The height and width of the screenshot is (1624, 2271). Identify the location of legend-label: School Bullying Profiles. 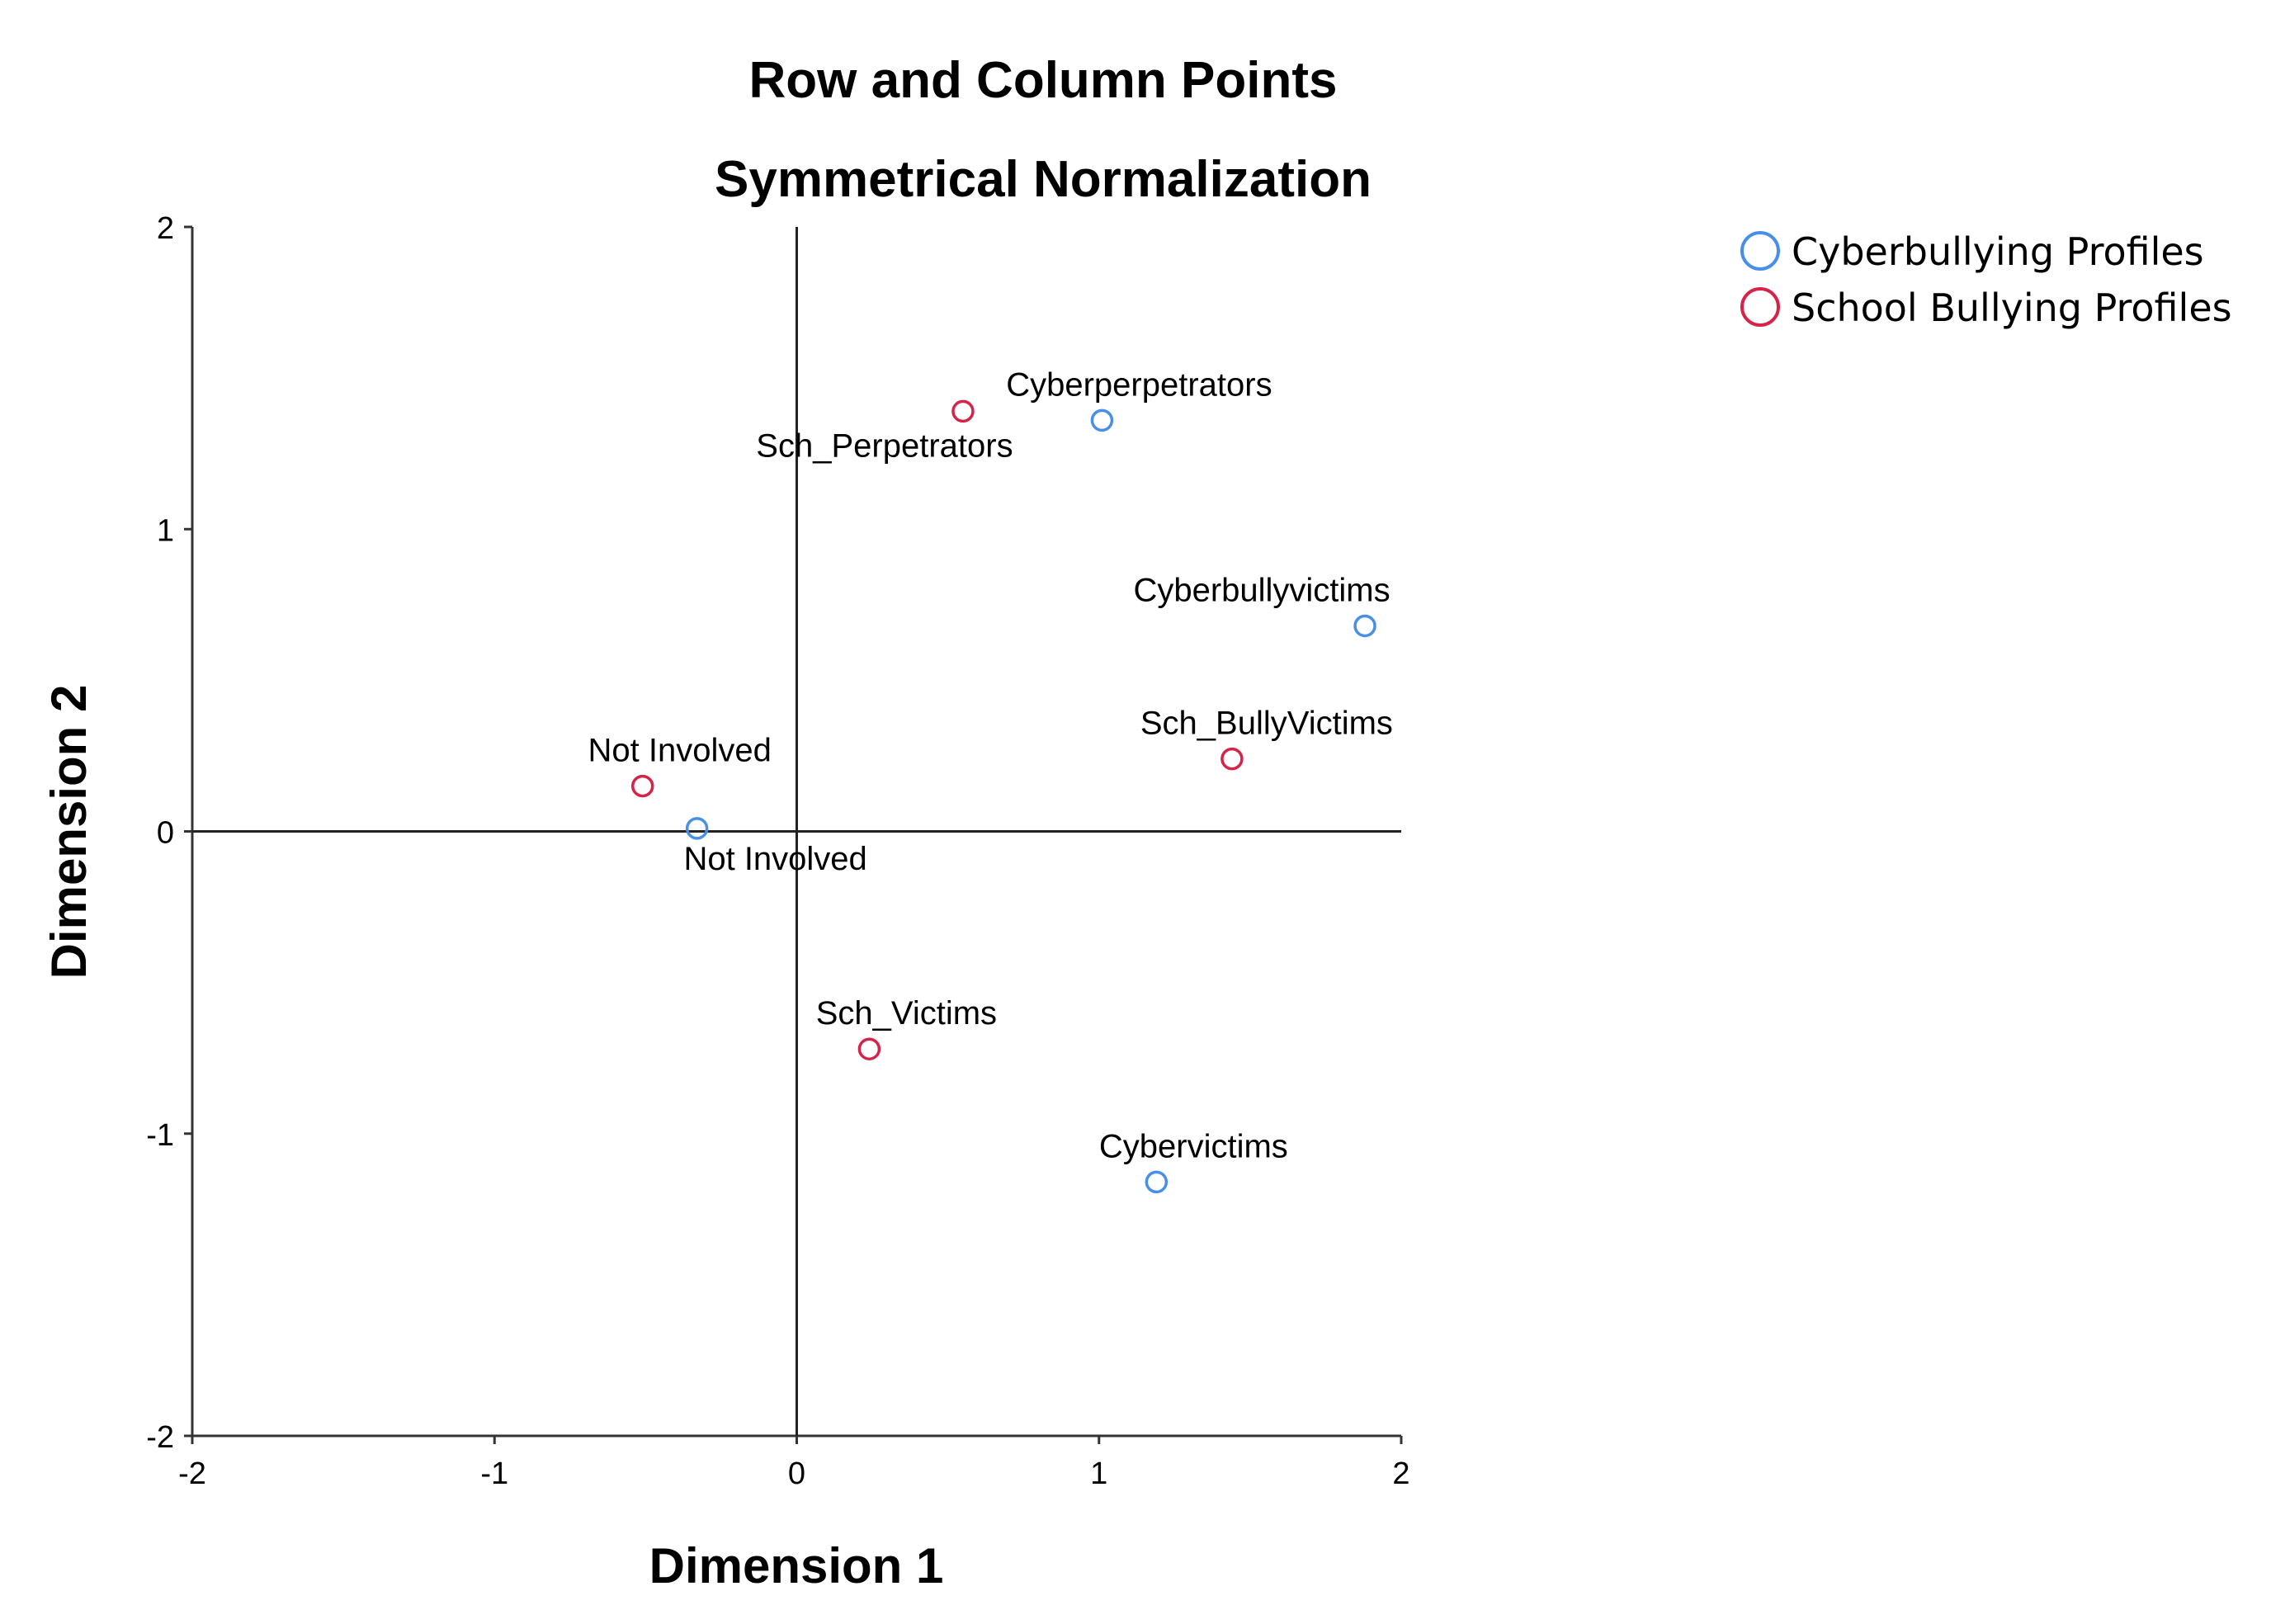
(2012, 308).